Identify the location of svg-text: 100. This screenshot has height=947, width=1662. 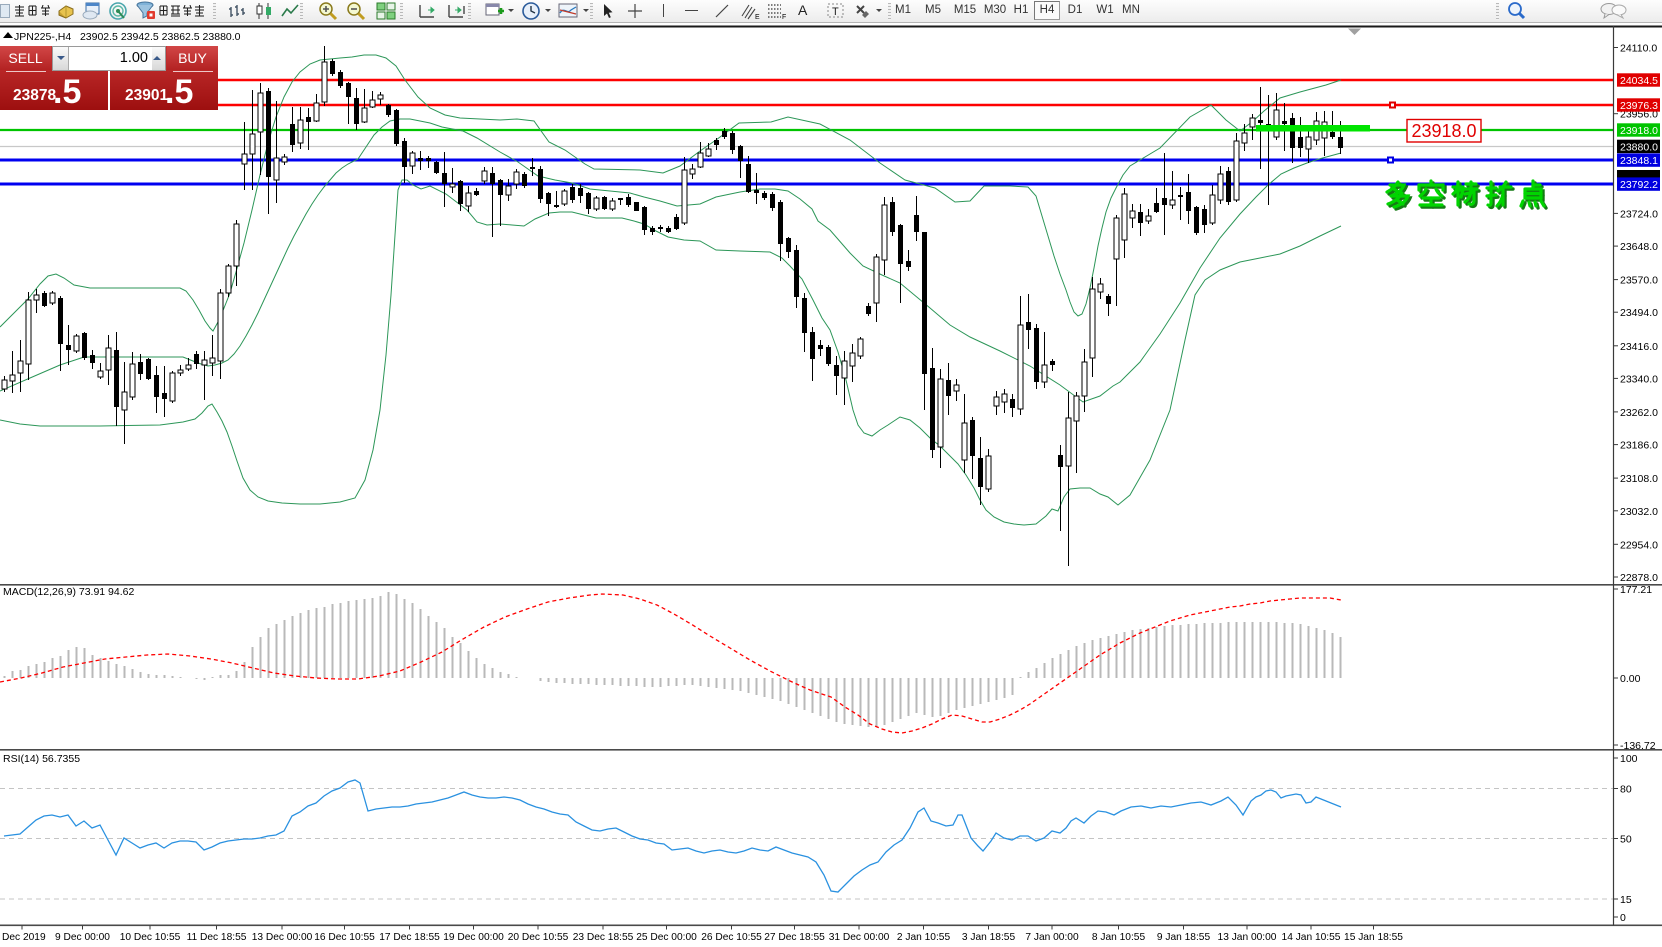
(1629, 759).